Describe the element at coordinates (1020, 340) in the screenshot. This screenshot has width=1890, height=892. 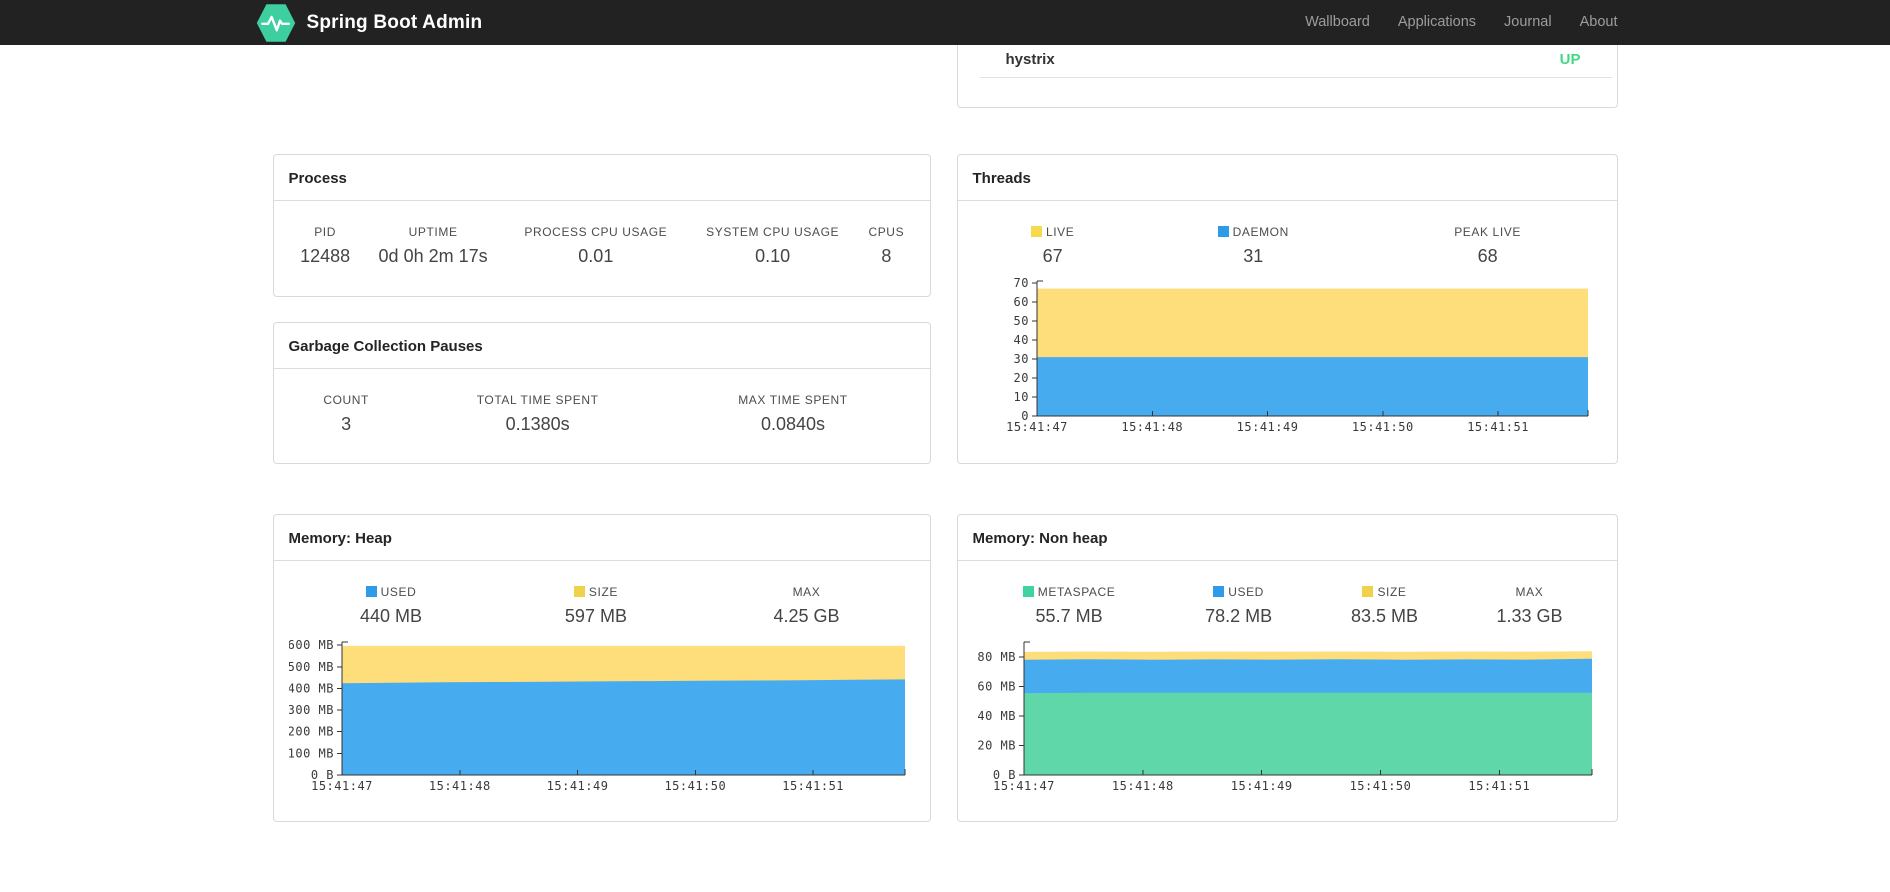
I see `svg-text: 40` at that location.